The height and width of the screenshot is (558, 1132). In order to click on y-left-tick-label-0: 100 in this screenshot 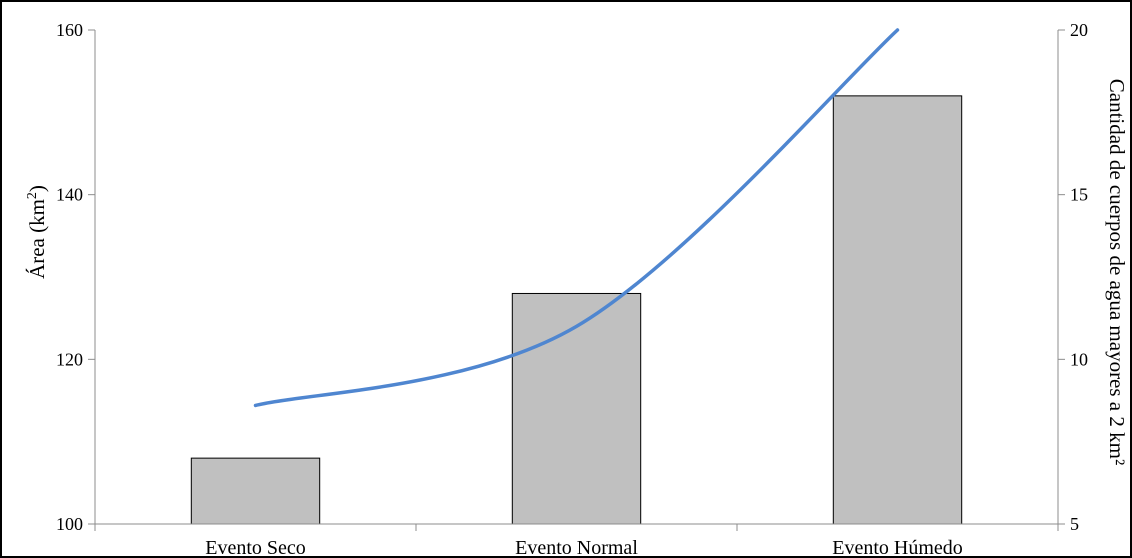, I will do `click(69, 524)`.